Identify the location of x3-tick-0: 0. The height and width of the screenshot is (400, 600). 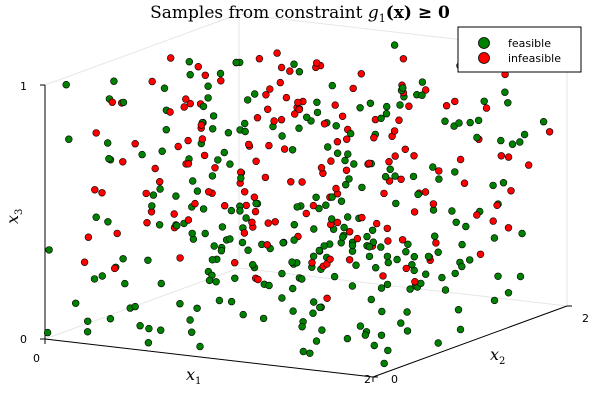
(23, 339).